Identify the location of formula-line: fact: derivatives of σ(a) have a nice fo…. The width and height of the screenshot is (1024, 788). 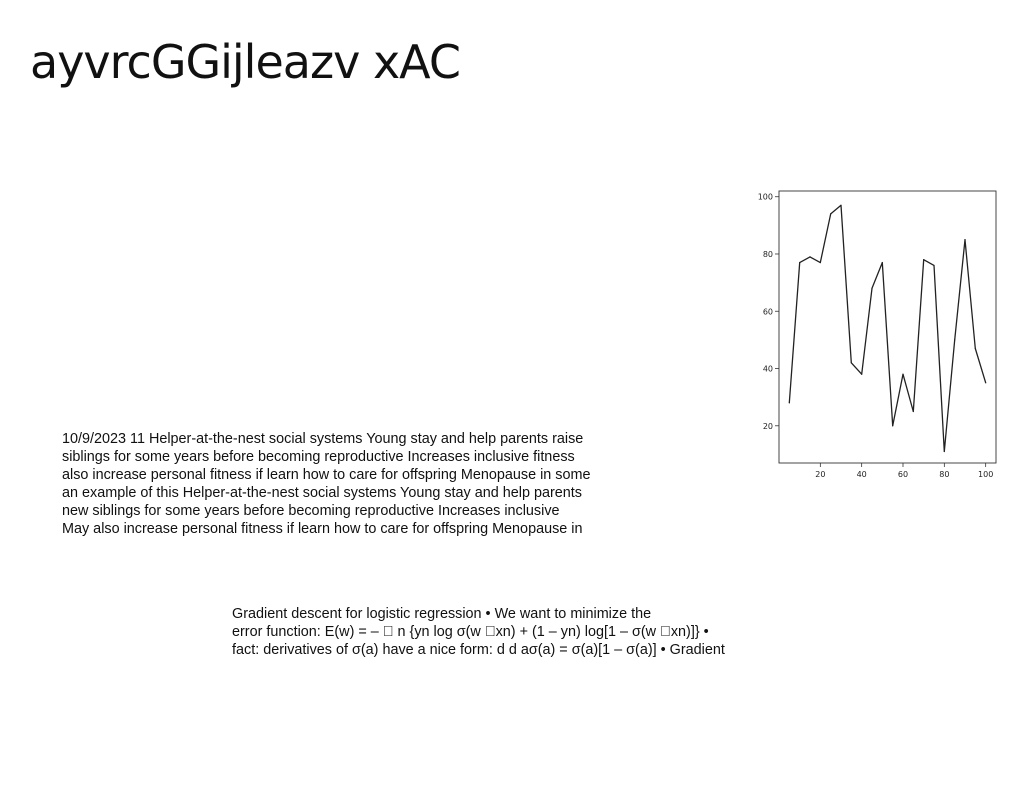
(478, 650).